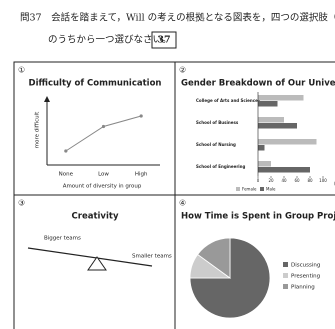  I want to click on seesaw-label: Bigger teams, so click(62, 239).